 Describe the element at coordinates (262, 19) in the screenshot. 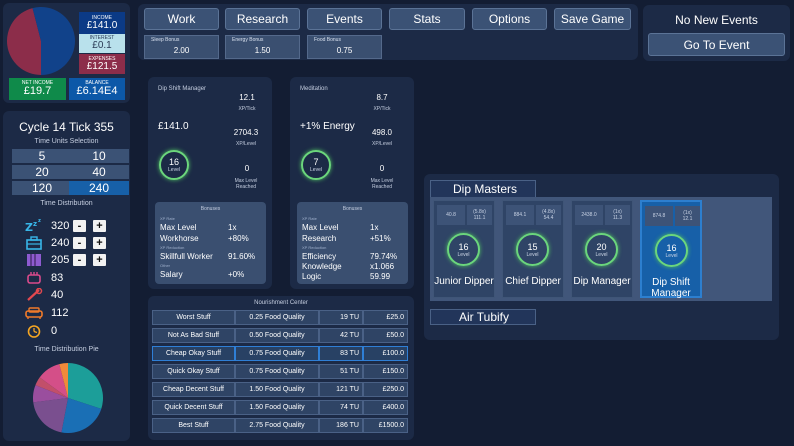

I see `research-button: Research` at that location.